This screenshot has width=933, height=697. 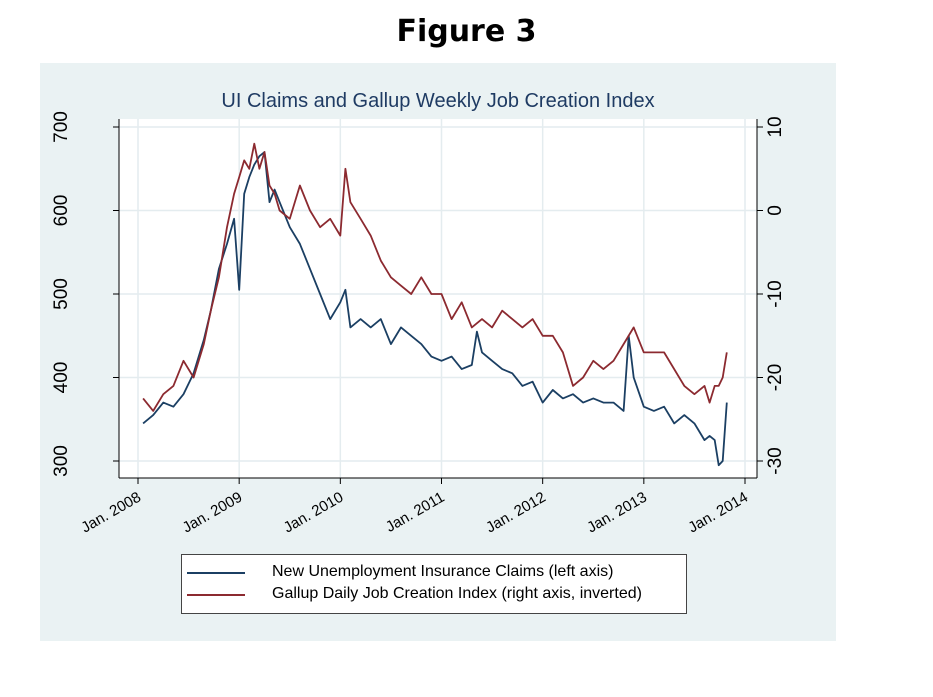 I want to click on x-tick-label: Jan. 2010, so click(x=314, y=513).